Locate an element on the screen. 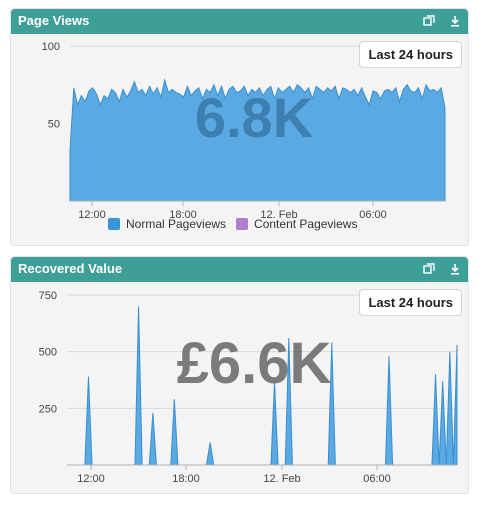 This screenshot has width=481, height=505. legend-item-content-pageviews: Content Pageviews is located at coordinates (296, 224).